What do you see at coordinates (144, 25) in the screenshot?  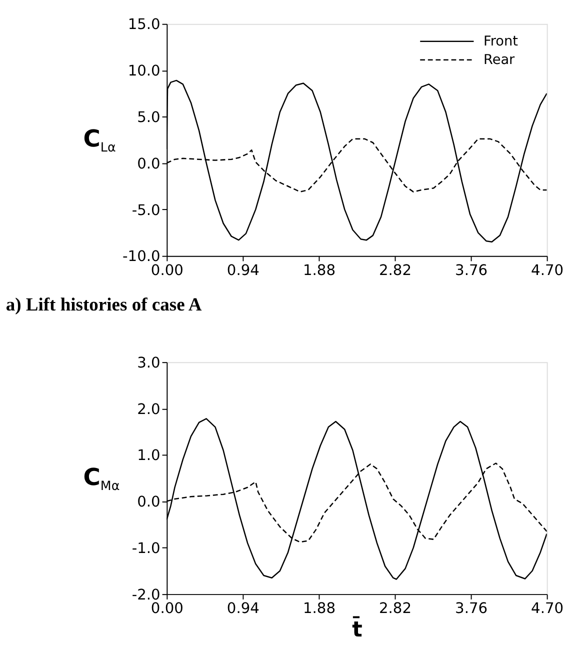 I see `y-tick-label: 15.0` at bounding box center [144, 25].